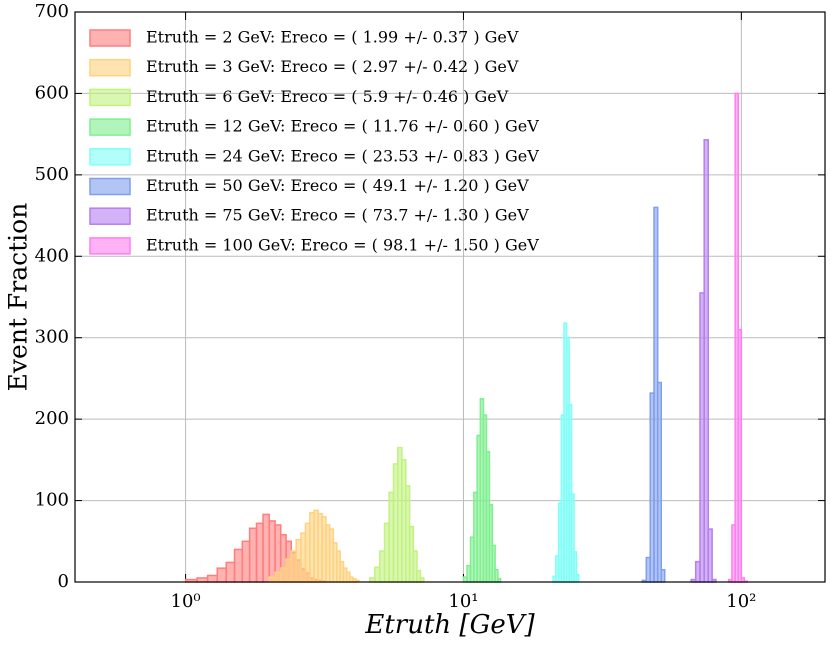  What do you see at coordinates (186, 601) in the screenshot?
I see `x-tick-label: 10⁰` at bounding box center [186, 601].